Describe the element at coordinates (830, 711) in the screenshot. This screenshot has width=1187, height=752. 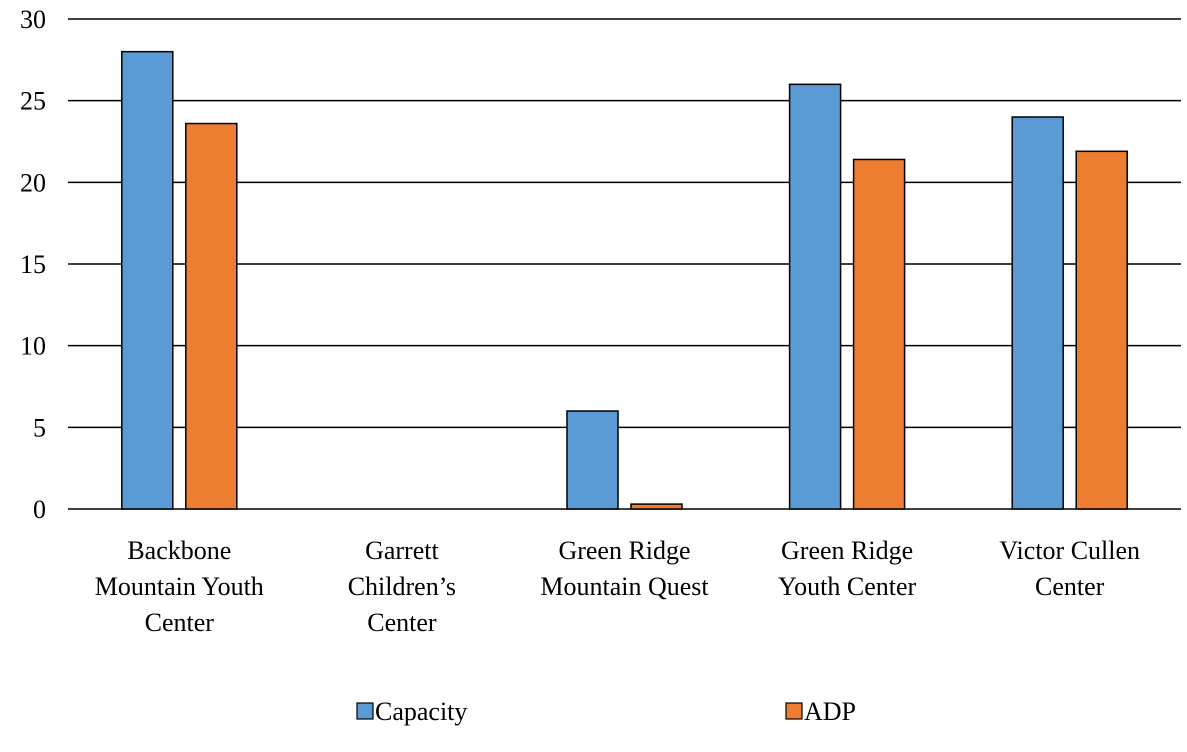
I see `legend-label-adp: ADP` at that location.